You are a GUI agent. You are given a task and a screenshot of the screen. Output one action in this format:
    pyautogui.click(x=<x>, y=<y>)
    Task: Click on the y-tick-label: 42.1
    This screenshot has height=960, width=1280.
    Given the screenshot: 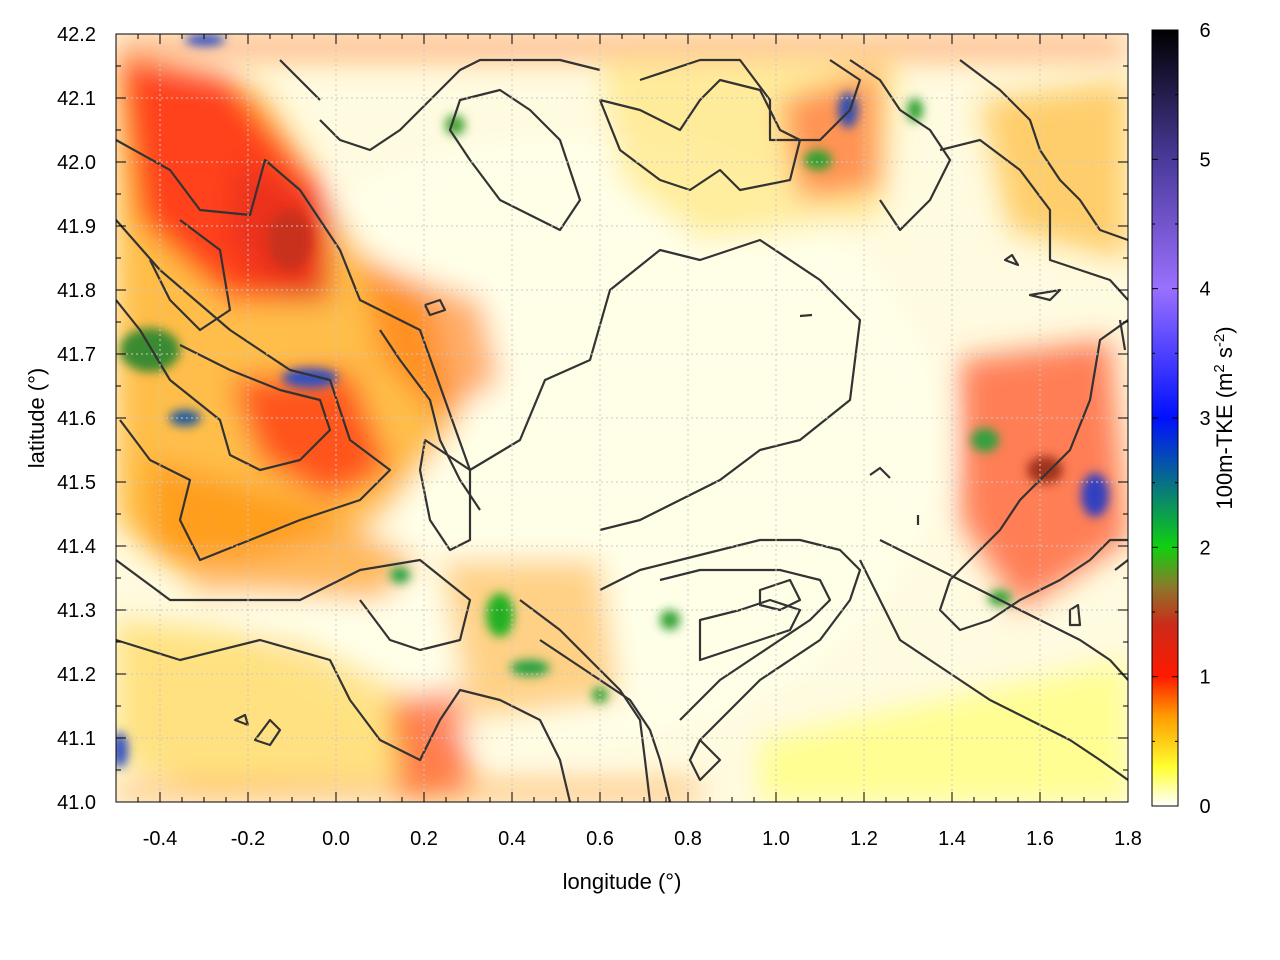 What is the action you would take?
    pyautogui.click(x=76, y=99)
    